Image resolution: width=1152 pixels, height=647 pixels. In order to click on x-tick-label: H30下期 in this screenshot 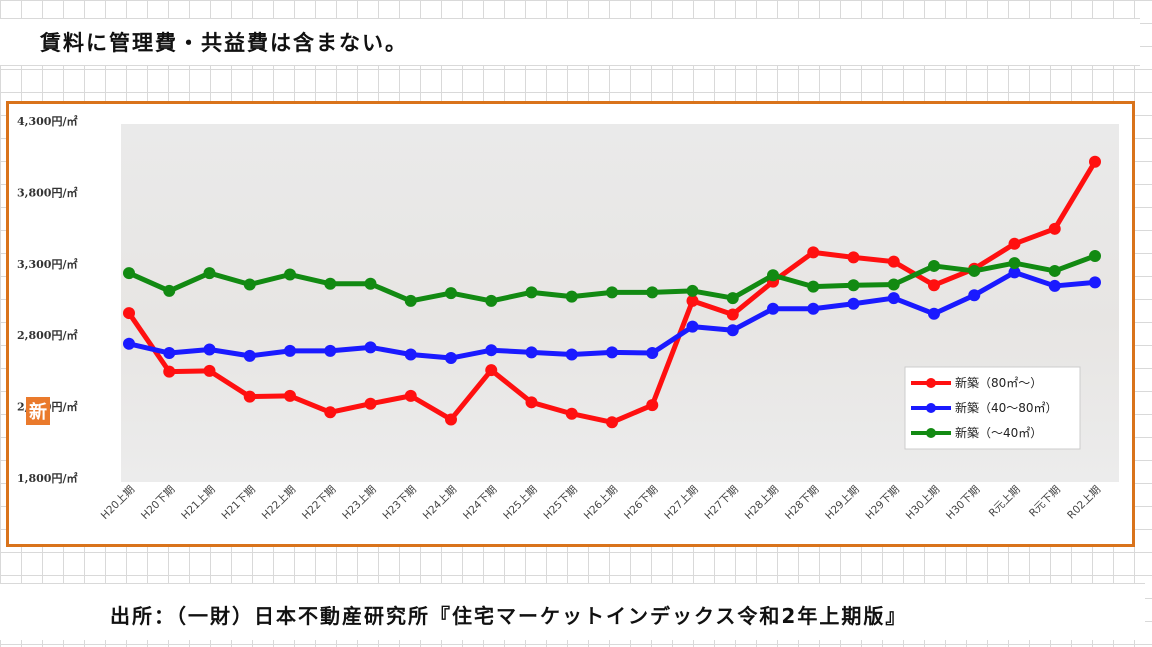, I will do `click(963, 503)`.